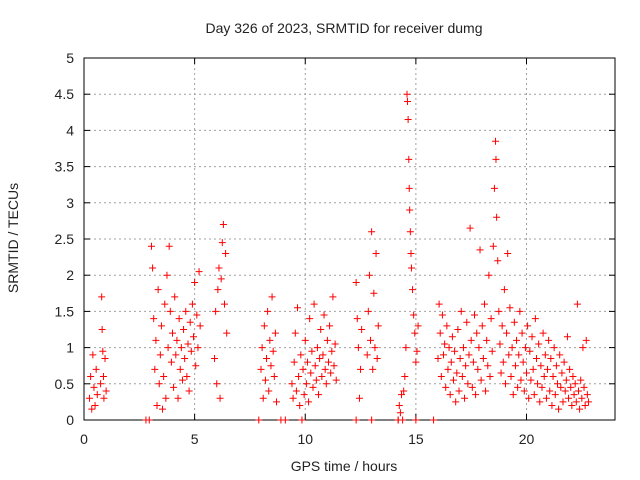 The width and height of the screenshot is (640, 480). What do you see at coordinates (13, 238) in the screenshot?
I see `y-axis-label: SRMTID / TECUs` at bounding box center [13, 238].